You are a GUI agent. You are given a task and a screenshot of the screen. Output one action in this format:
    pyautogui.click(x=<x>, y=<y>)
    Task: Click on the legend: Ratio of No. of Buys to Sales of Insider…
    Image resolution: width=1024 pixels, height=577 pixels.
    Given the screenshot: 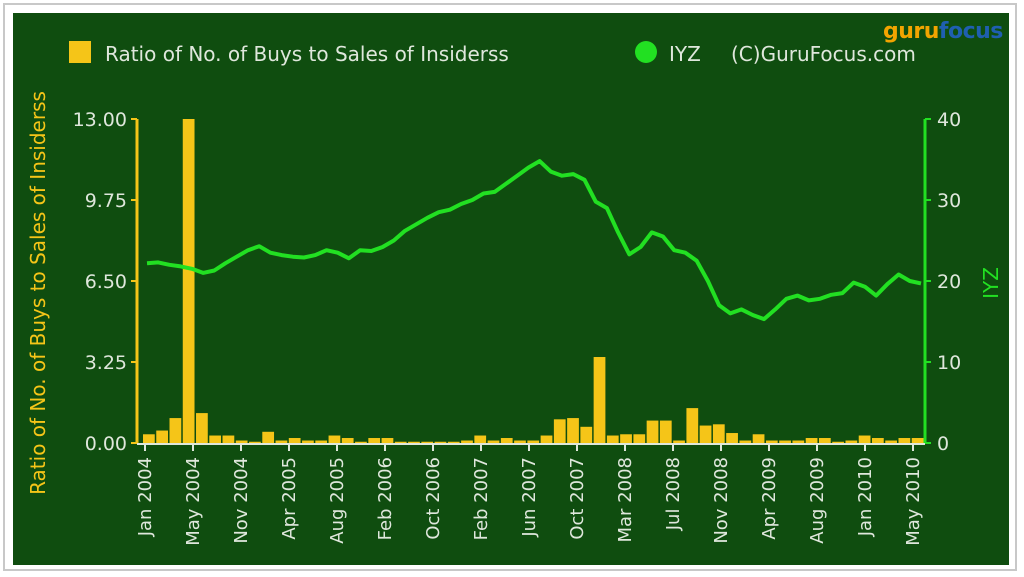 What is the action you would take?
    pyautogui.click(x=492, y=53)
    